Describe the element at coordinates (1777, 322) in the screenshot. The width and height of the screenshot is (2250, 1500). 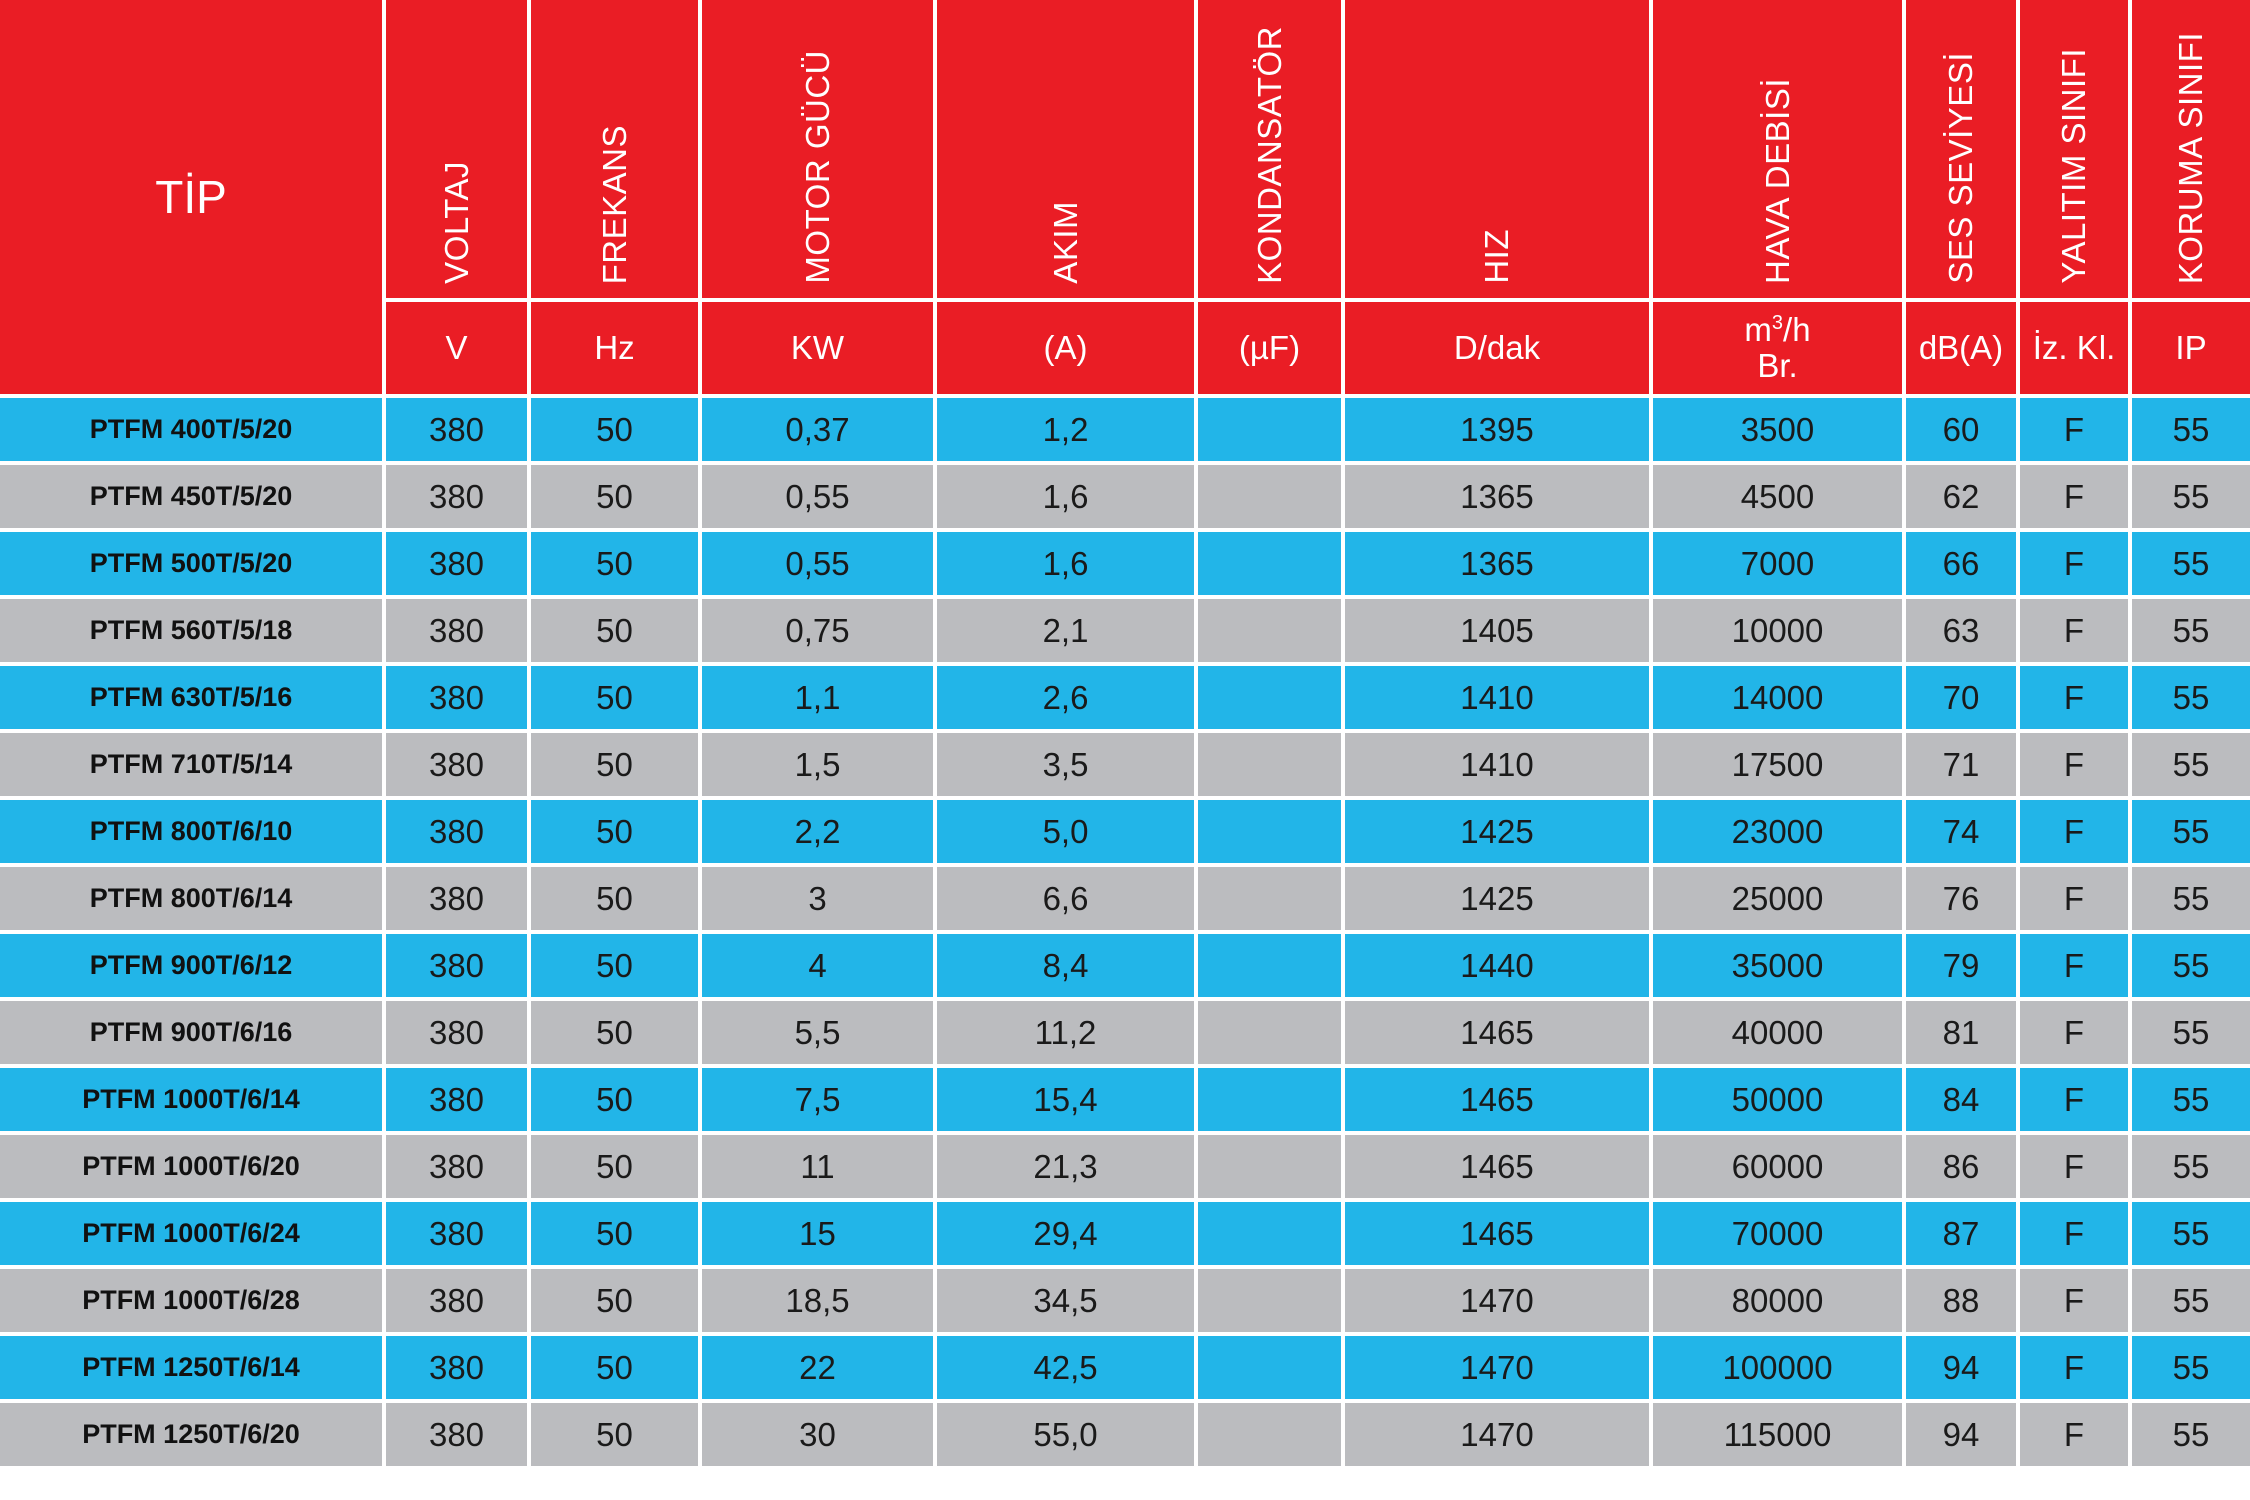
I see `unit-hava-debisi-sup: 3` at that location.